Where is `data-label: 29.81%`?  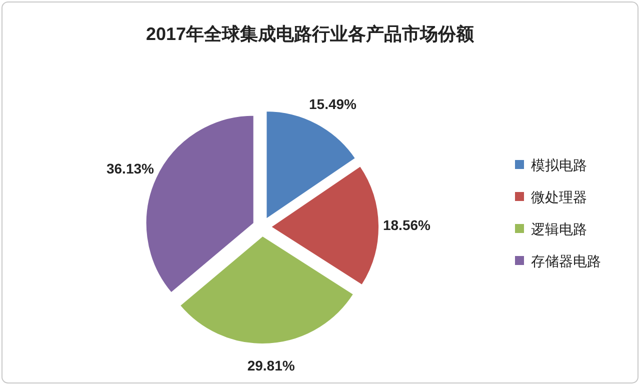 data-label: 29.81% is located at coordinates (271, 366).